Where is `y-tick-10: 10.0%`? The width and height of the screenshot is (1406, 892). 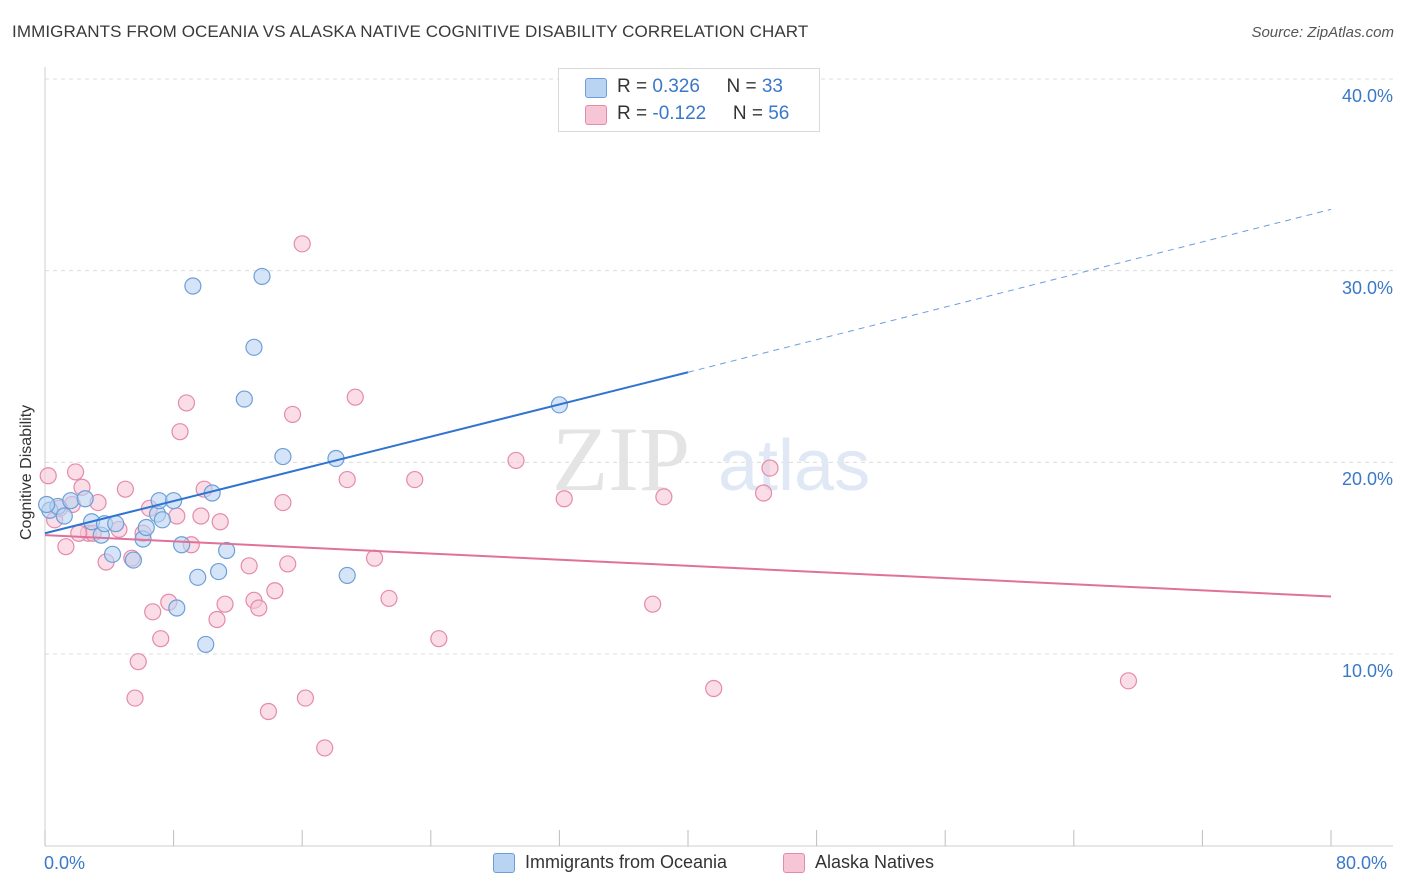
y-tick-10: 10.0% is located at coordinates (1367, 671).